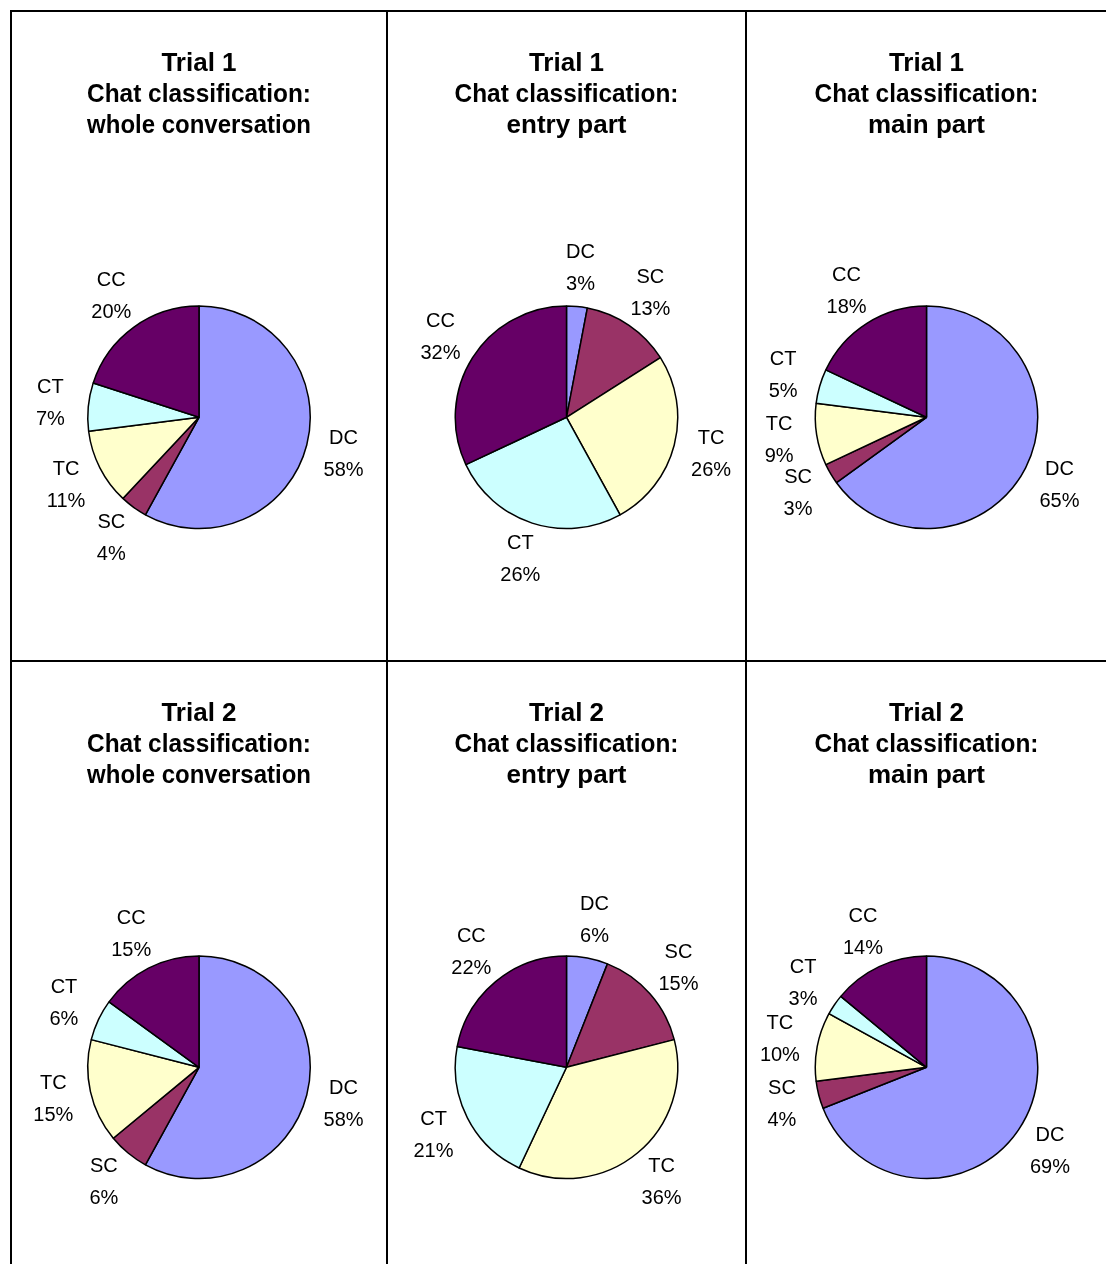  I want to click on chart-title: Trial 1 Chat classification: whole conversation, so click(198, 92).